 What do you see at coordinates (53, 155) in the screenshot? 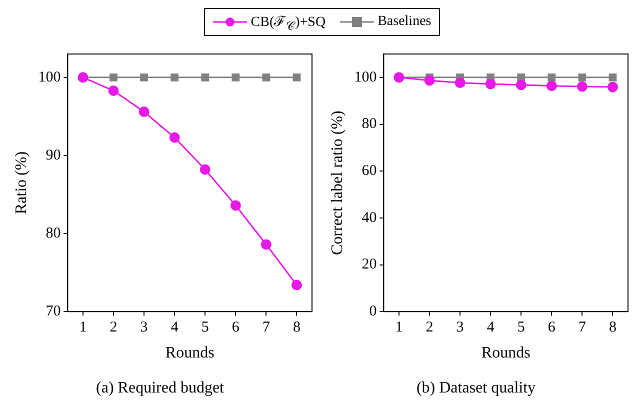
I see `y-tick-label: 90` at bounding box center [53, 155].